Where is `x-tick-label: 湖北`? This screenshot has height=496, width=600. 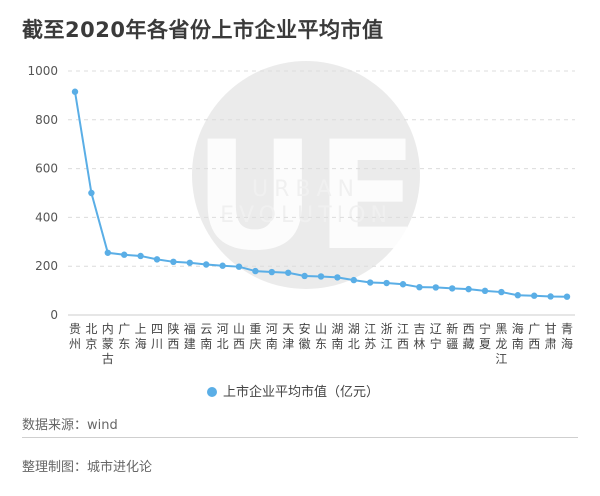 x-tick-label: 湖北 is located at coordinates (354, 336).